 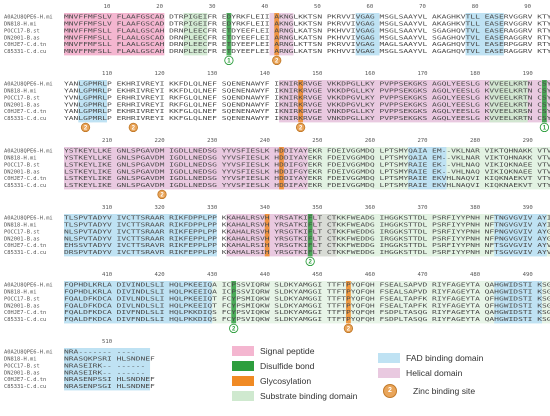 What do you see at coordinates (420, 373) in the screenshot?
I see `legend-helical: Helical domain` at bounding box center [420, 373].